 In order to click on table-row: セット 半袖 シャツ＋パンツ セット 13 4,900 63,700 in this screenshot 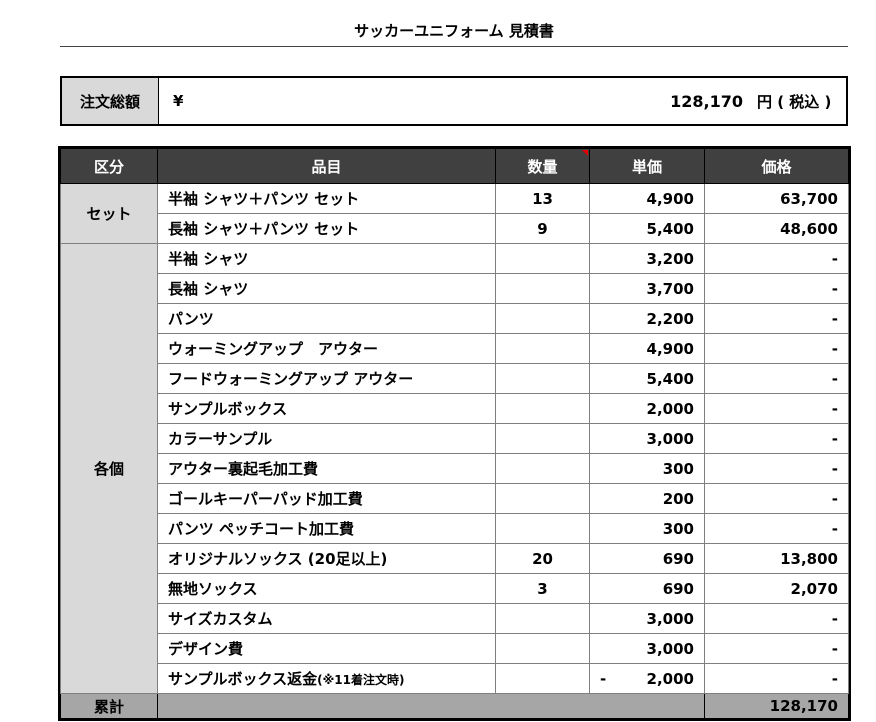, I will do `click(454, 213)`.